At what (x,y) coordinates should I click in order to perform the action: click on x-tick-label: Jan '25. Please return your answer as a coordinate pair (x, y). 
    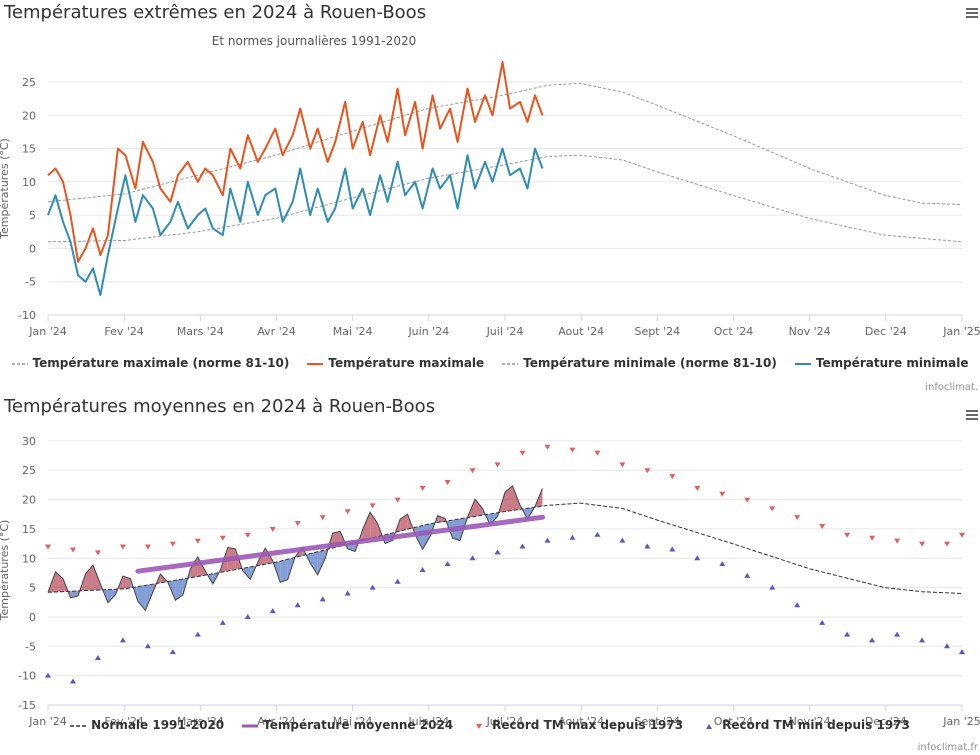
    Looking at the image, I should click on (961, 331).